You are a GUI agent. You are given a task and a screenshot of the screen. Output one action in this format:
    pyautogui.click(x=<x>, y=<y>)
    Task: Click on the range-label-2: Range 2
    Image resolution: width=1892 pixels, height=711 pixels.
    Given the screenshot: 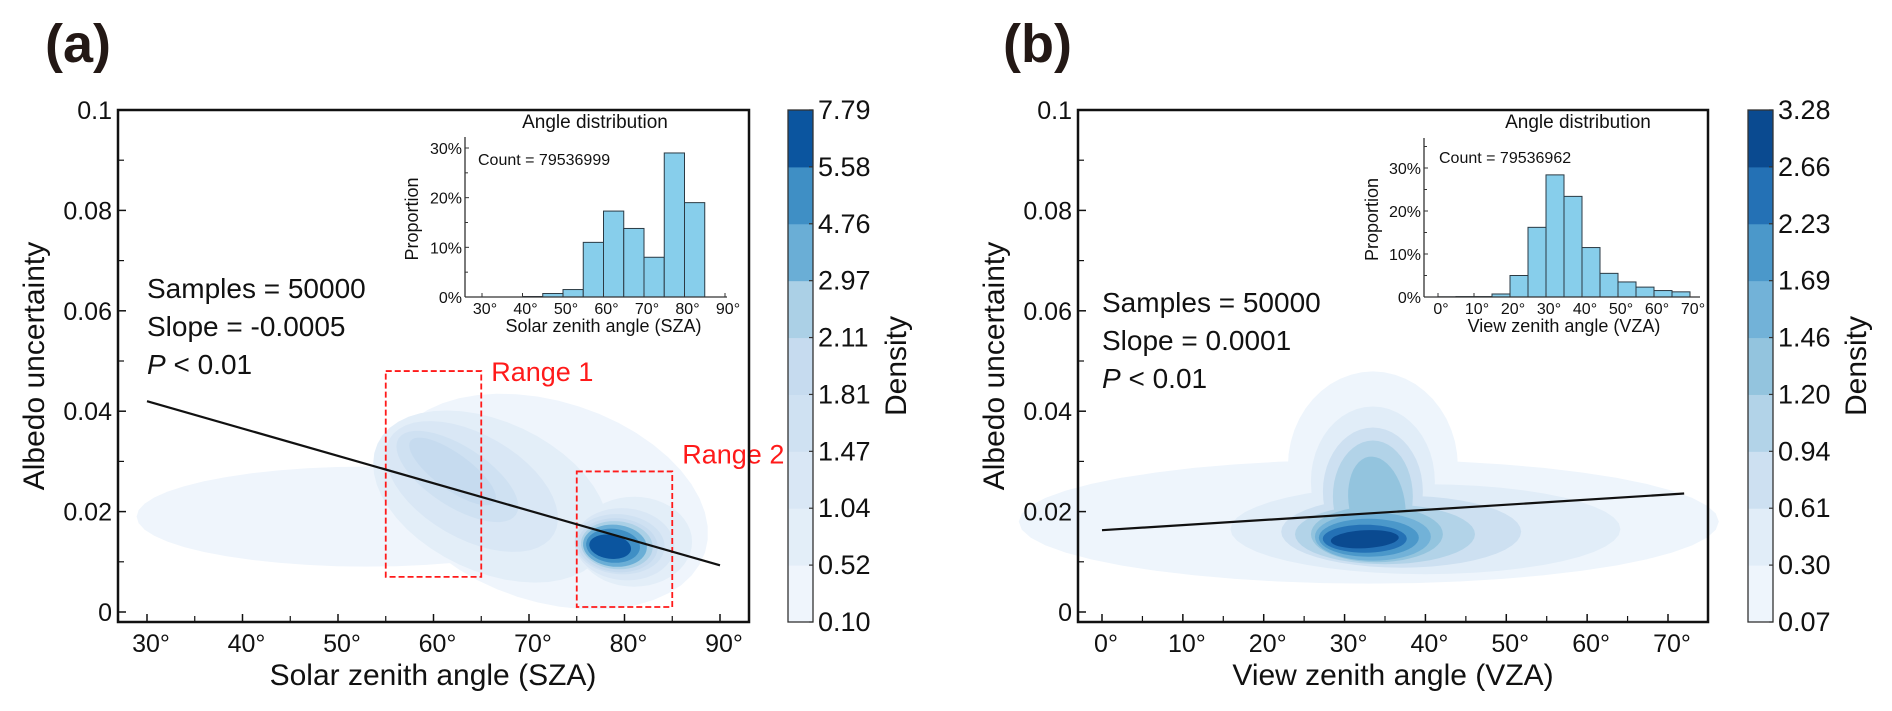 What is the action you would take?
    pyautogui.click(x=733, y=454)
    